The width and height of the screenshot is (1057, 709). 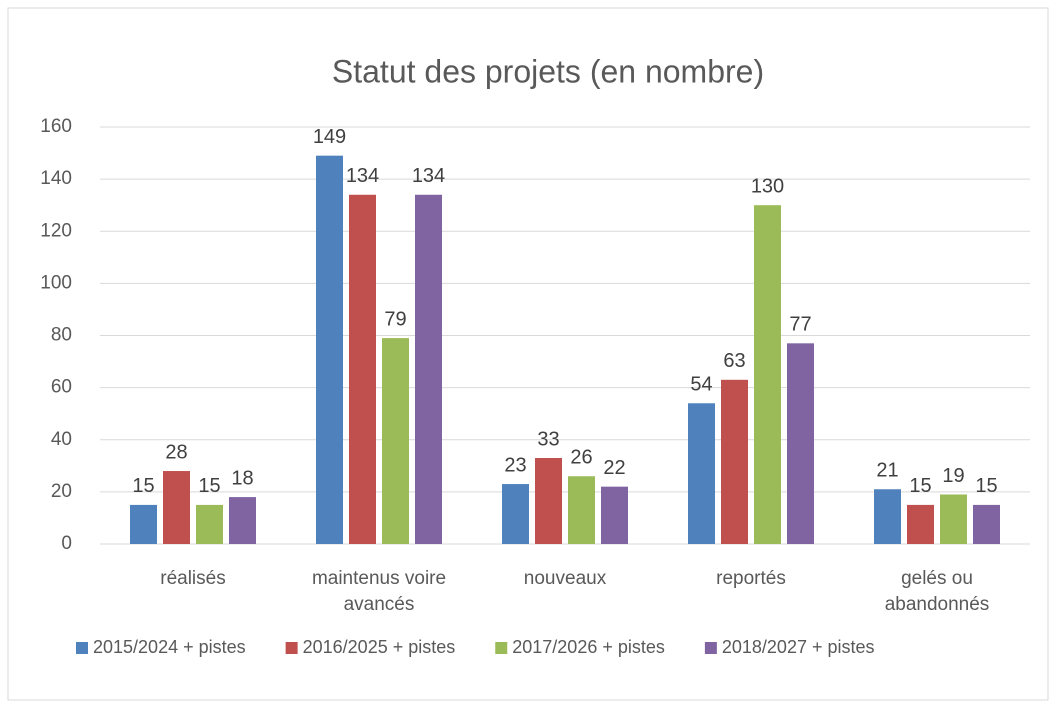 I want to click on y-tick-label: 40, so click(x=61, y=439).